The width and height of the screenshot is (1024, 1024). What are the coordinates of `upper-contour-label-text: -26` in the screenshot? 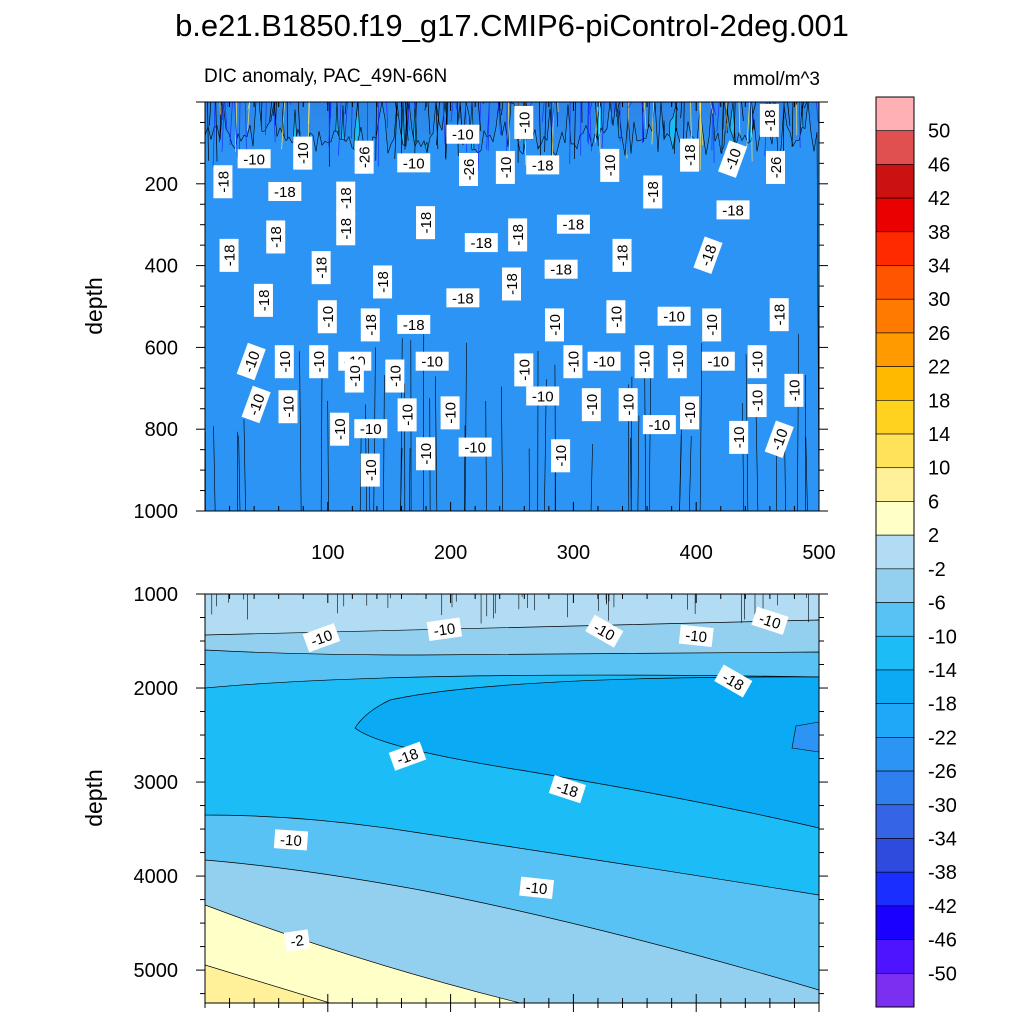 It's located at (776, 168).